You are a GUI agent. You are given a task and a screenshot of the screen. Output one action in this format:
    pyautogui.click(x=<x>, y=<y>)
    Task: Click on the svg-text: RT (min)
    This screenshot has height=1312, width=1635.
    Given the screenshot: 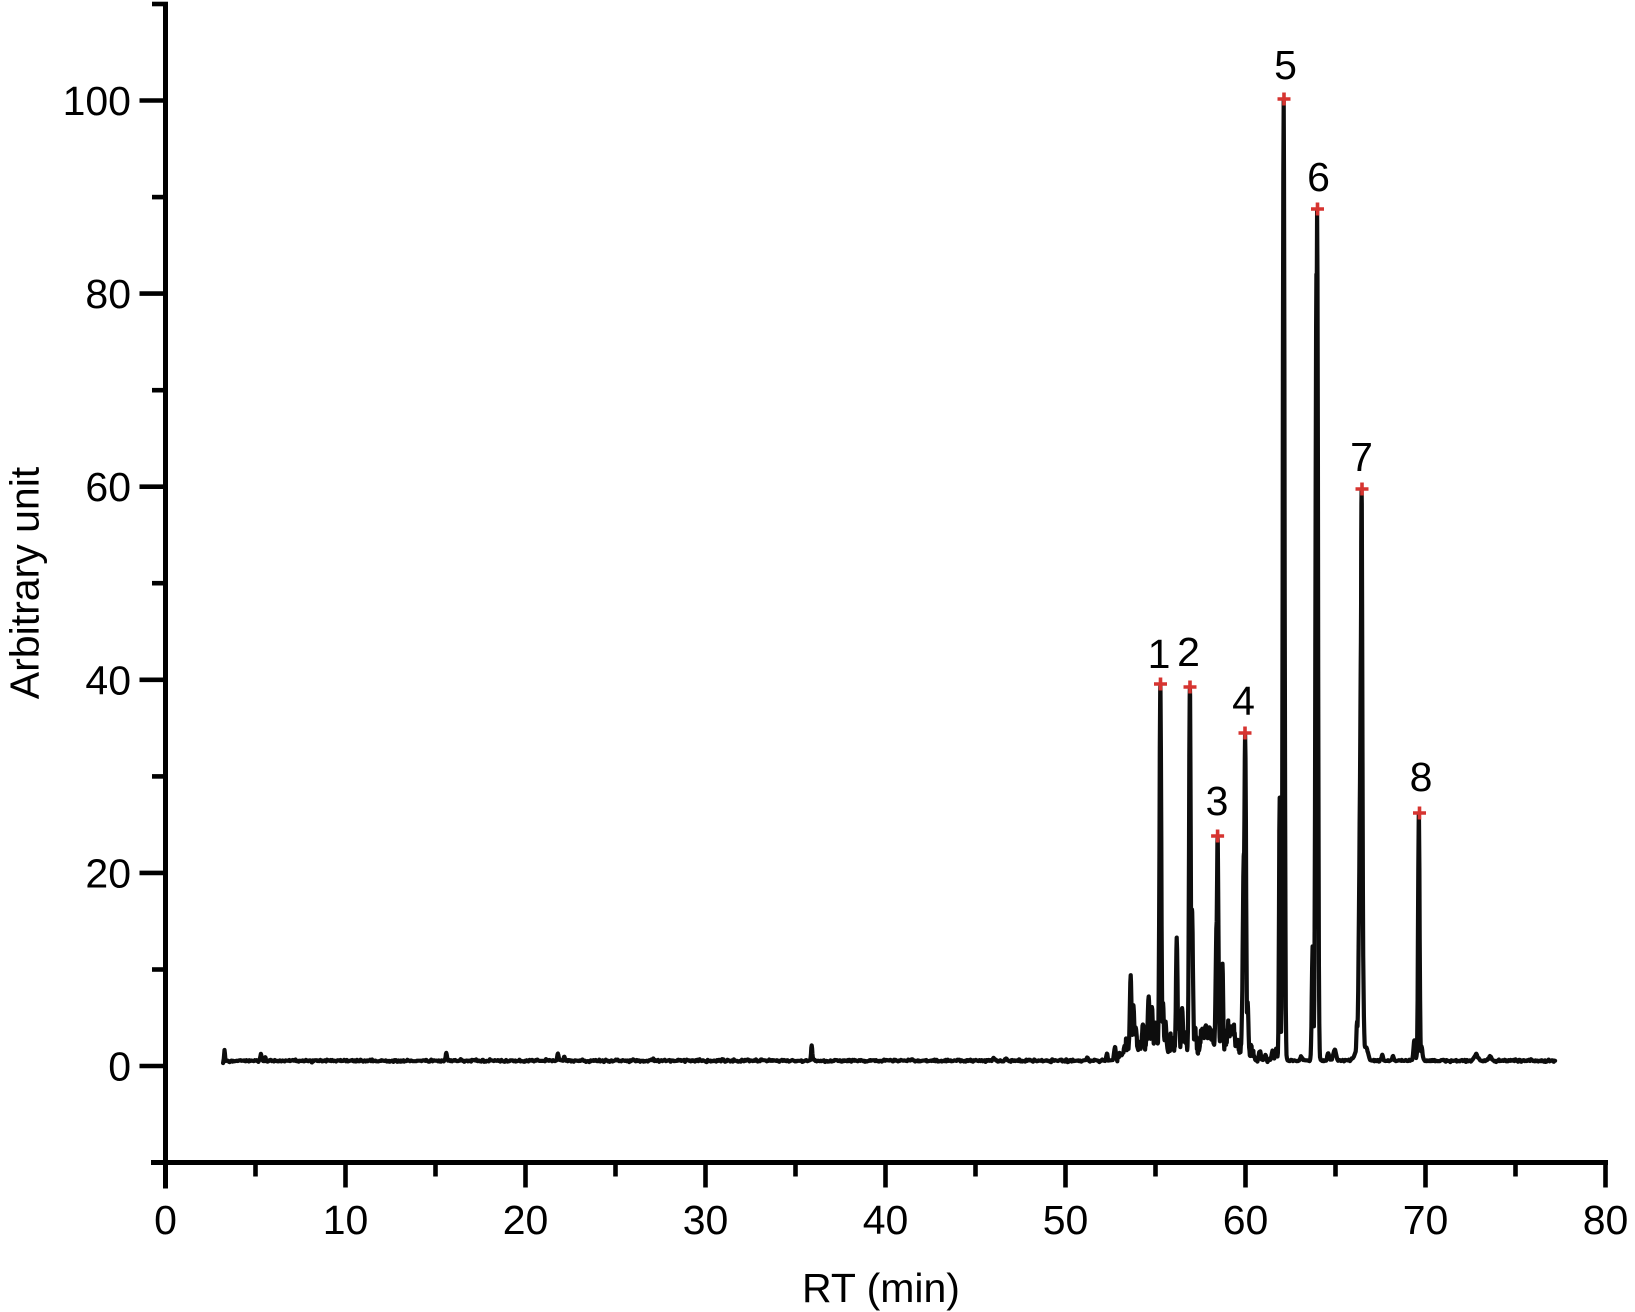 What is the action you would take?
    pyautogui.click(x=881, y=1288)
    